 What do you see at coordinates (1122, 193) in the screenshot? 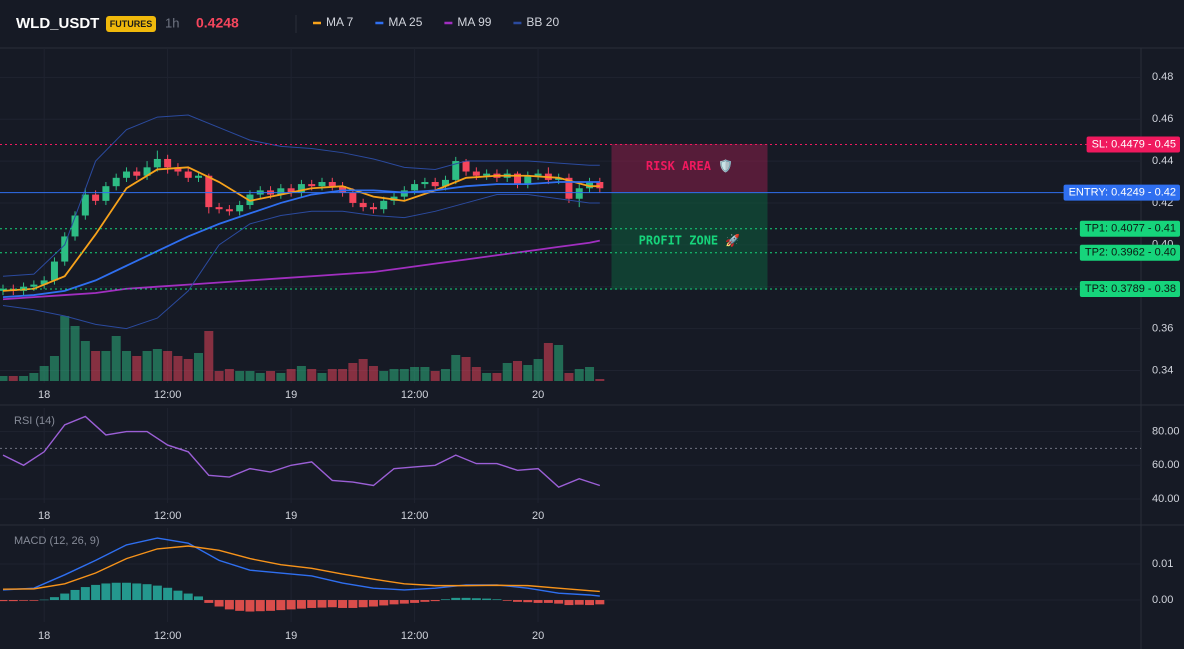
I see `level-label: ENTRY: 0.4249 - 0.42` at bounding box center [1122, 193].